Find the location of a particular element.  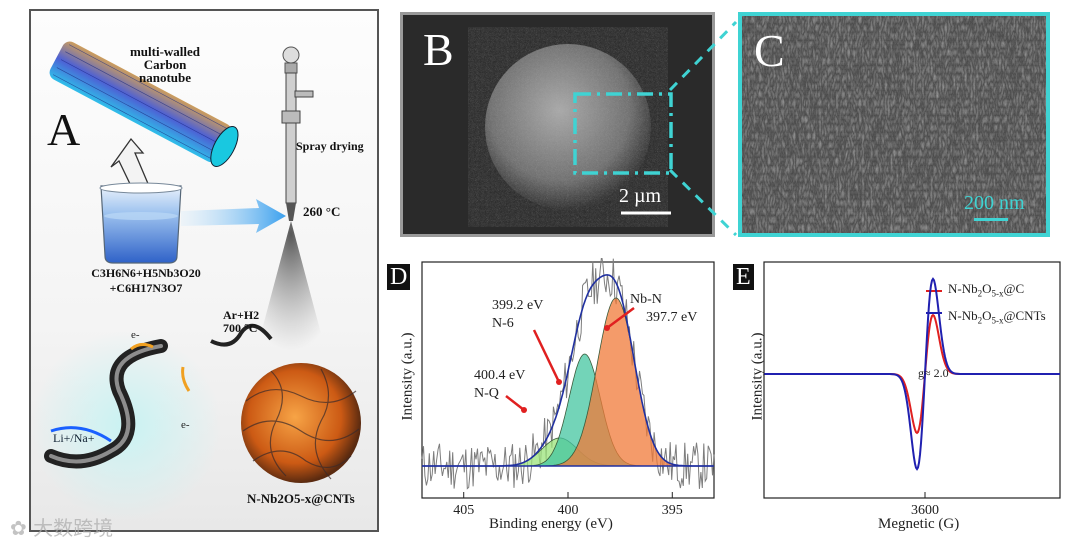

anneal-label: Ar+H2 700 °C is located at coordinates (241, 322).